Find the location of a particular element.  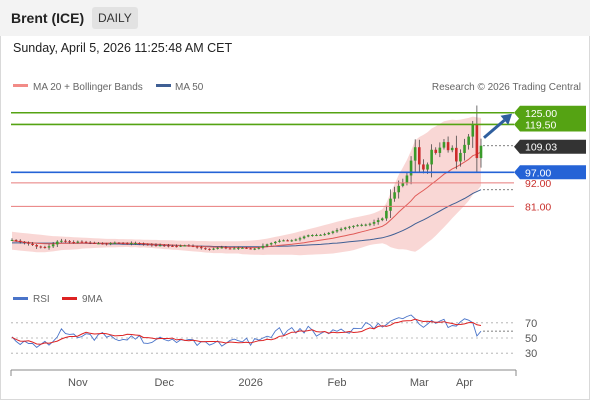

ma20-legend-swatch is located at coordinates (20, 85).